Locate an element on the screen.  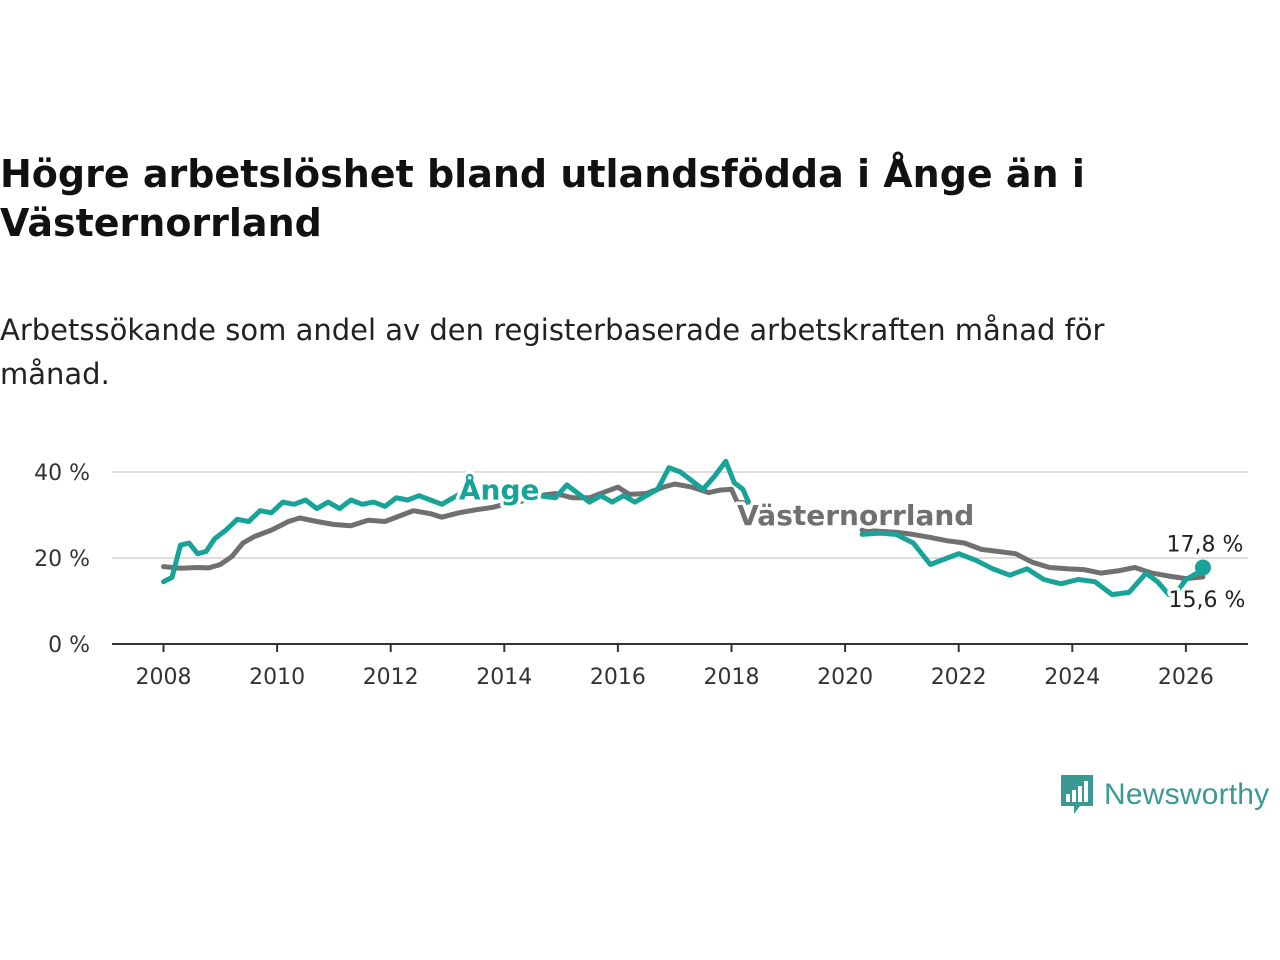
y-tick-label: 20 % is located at coordinates (62, 559).